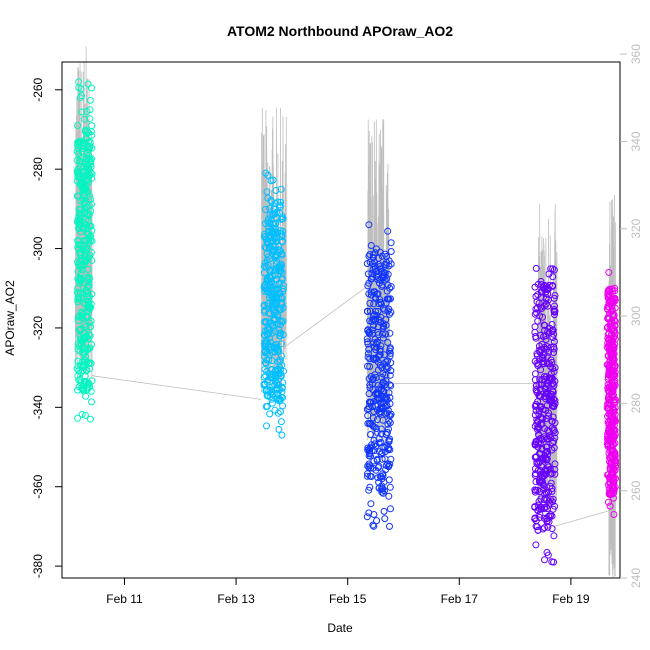  Describe the element at coordinates (124, 599) in the screenshot. I see `x-tick-label: Feb 11` at that location.